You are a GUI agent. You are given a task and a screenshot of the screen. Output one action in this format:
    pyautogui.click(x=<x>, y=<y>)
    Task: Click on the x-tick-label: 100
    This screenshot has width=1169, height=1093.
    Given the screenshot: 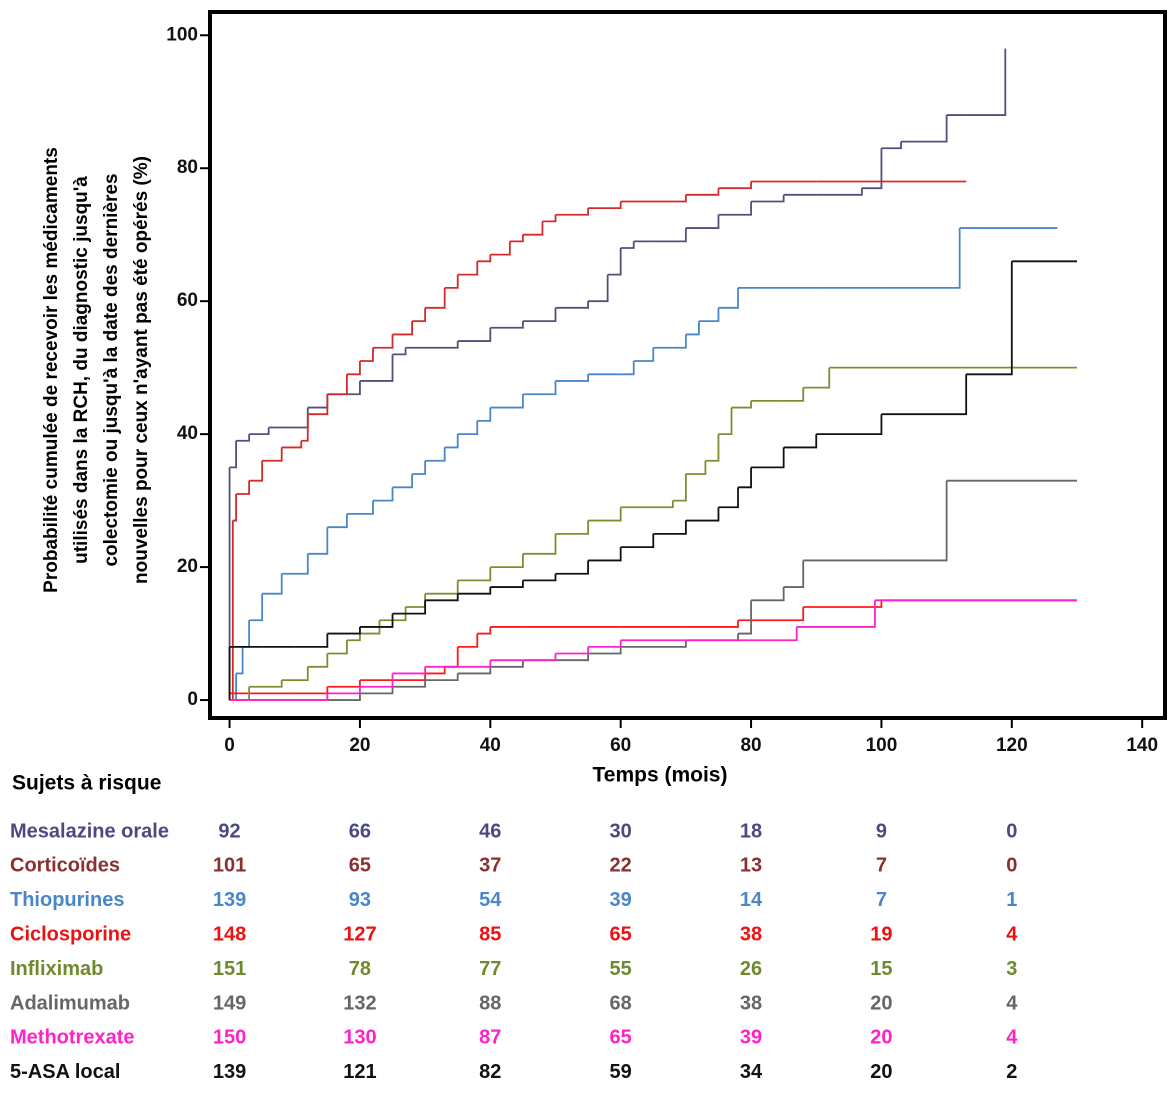 What is the action you would take?
    pyautogui.click(x=882, y=745)
    